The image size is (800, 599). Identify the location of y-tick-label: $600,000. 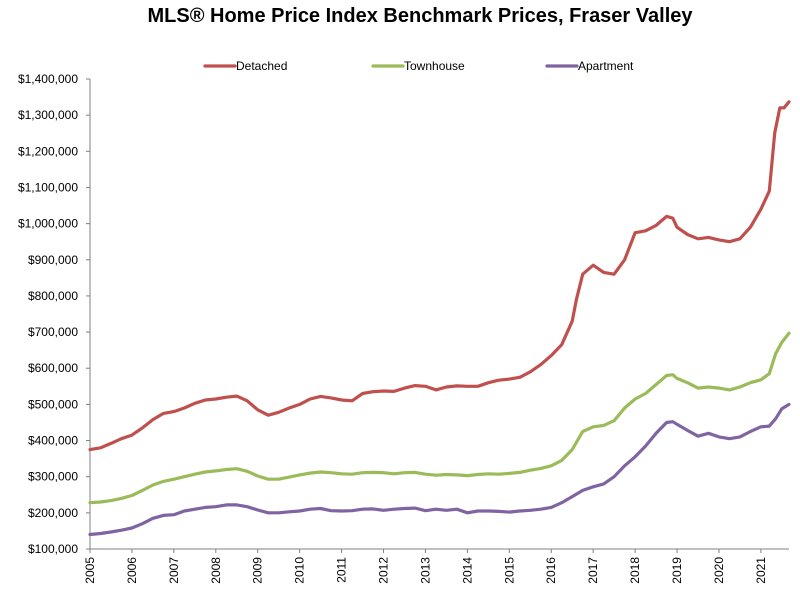
(53, 368).